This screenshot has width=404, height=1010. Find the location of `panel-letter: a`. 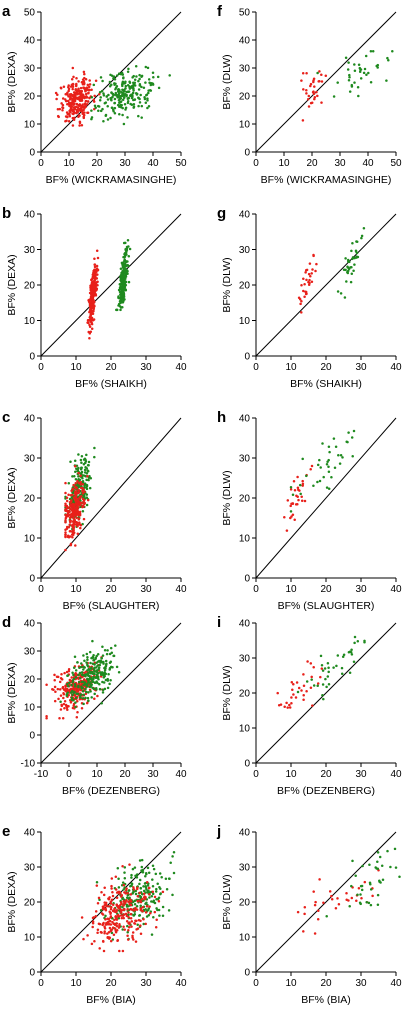

panel-letter: a is located at coordinates (6, 11).